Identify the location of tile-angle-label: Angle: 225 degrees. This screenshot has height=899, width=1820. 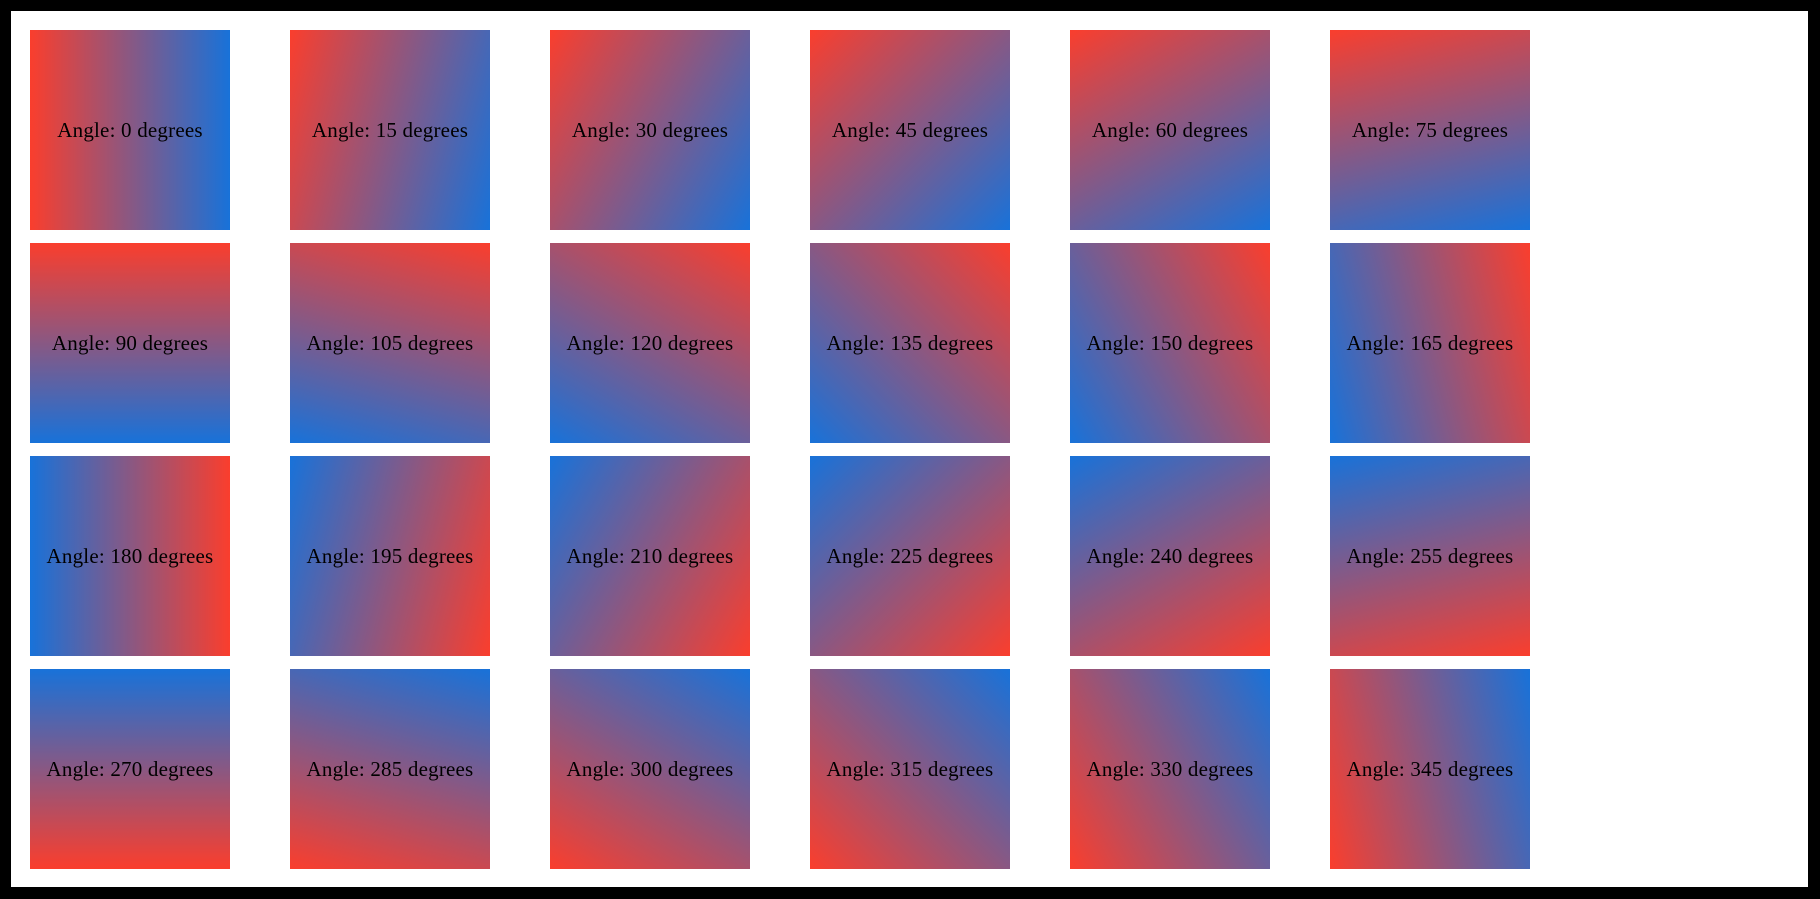
(910, 555).